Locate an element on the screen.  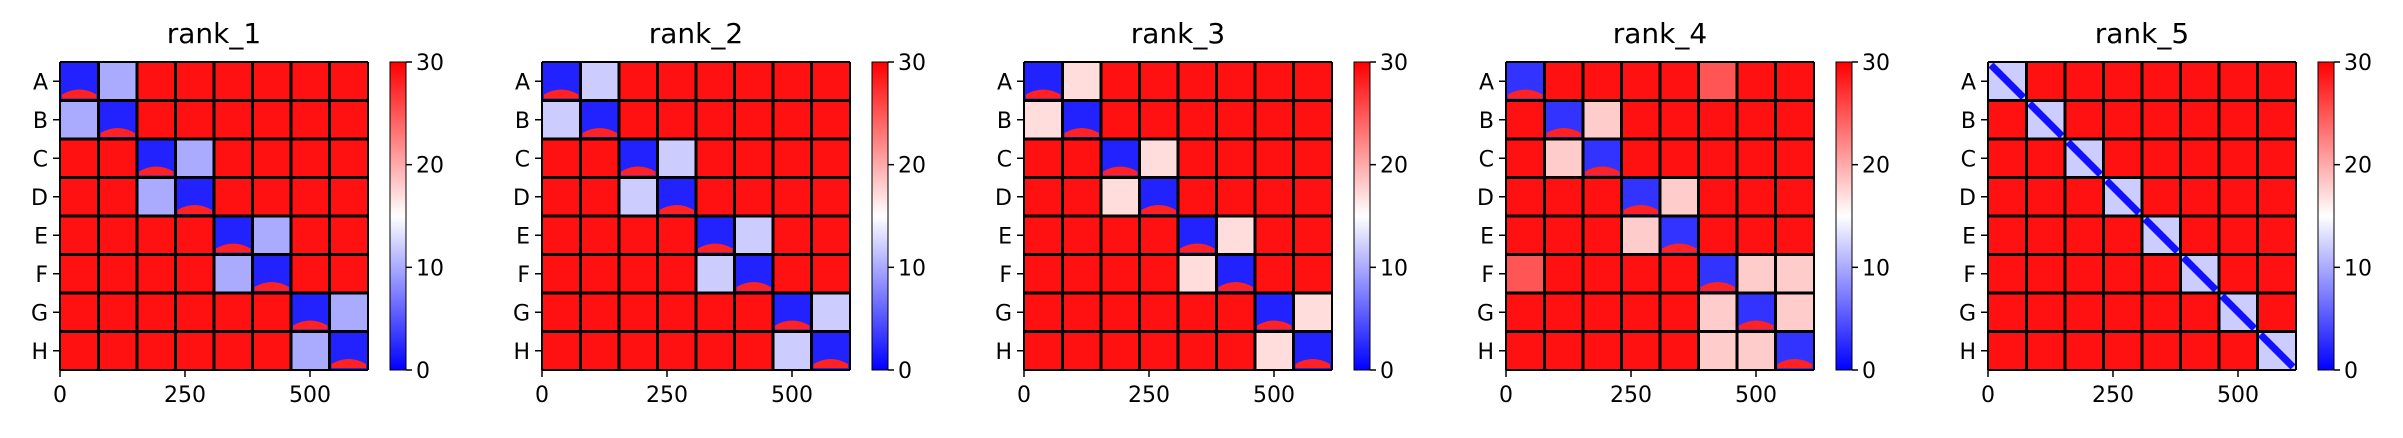
panel-title: rank_3 is located at coordinates (1178, 33).